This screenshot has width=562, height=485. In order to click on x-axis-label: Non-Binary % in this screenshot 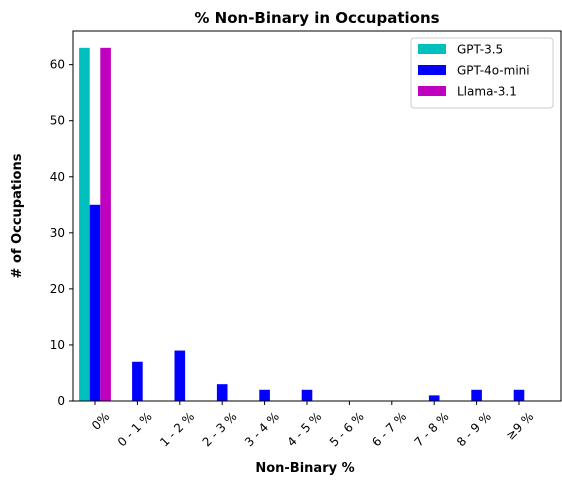, I will do `click(304, 468)`.